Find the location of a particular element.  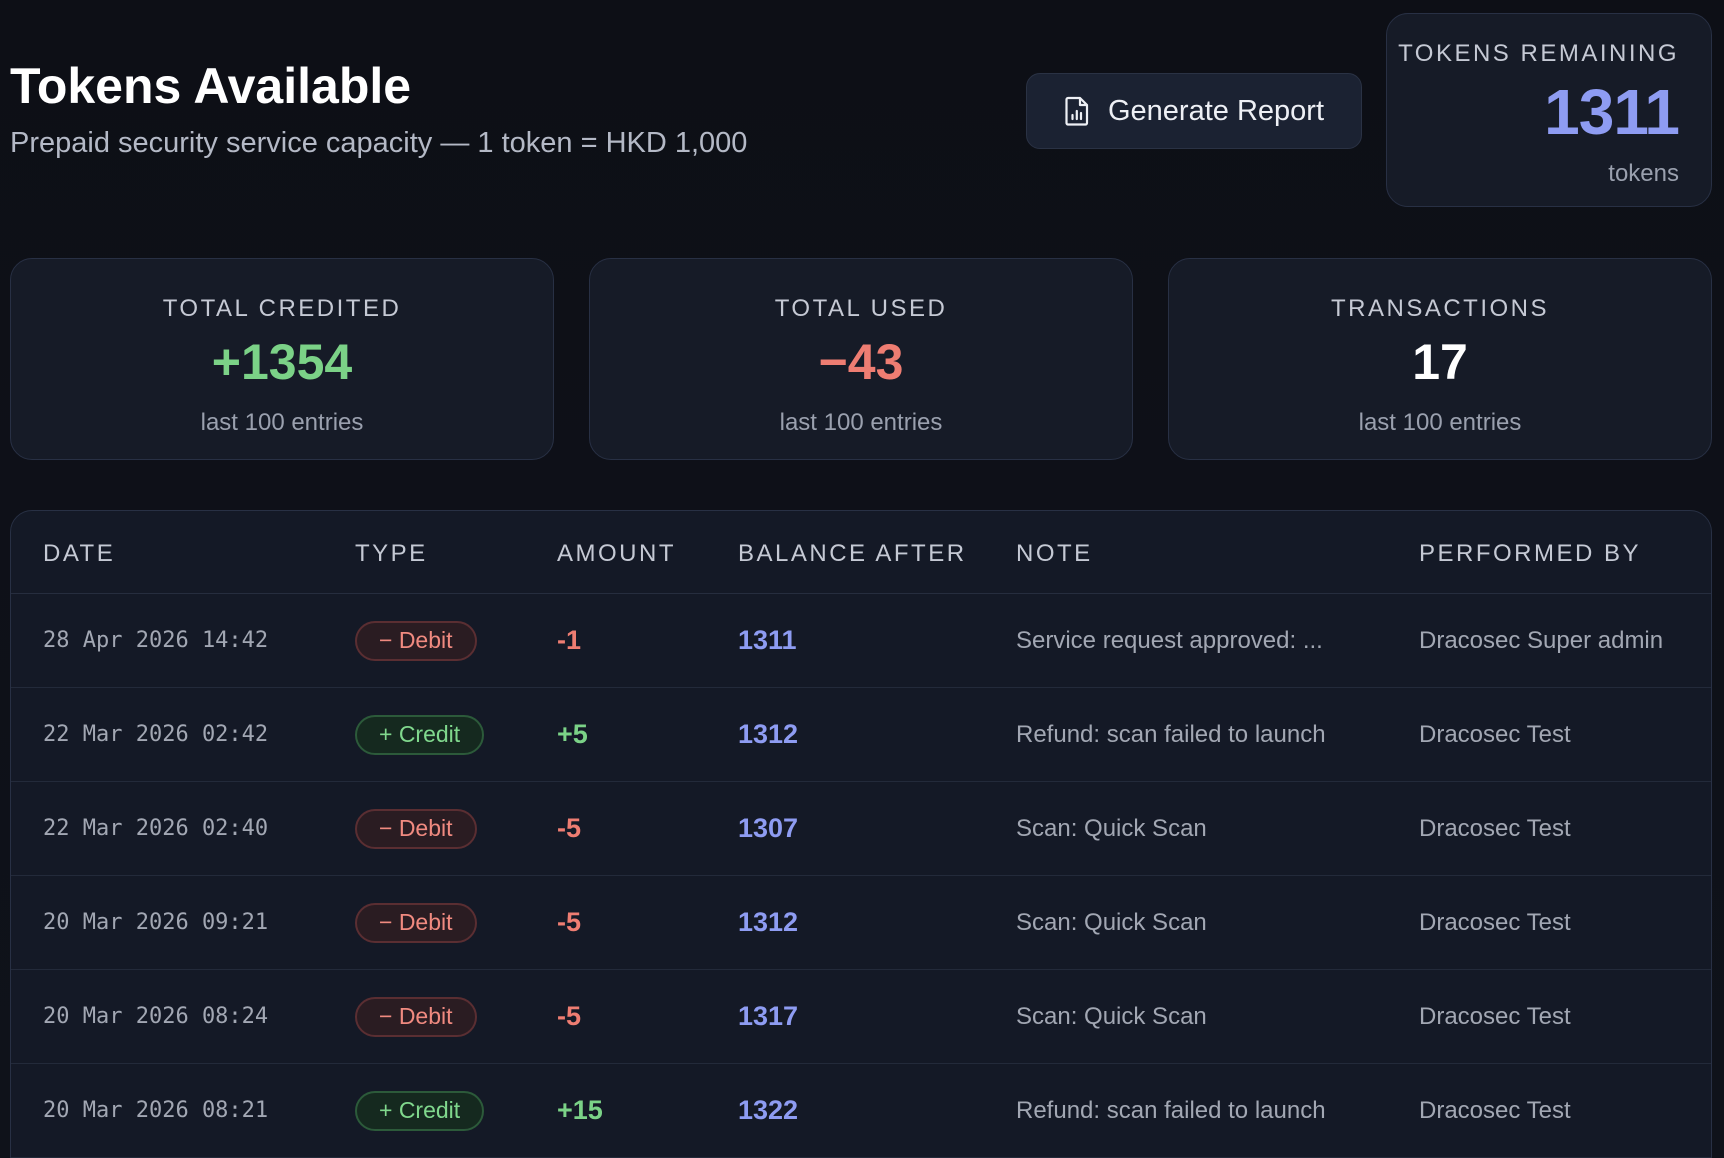

column-header-date: DATE is located at coordinates (79, 553).